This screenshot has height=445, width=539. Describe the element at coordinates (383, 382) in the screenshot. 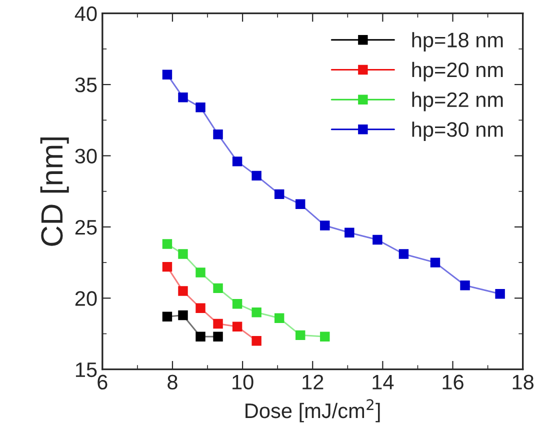

I see `x-tick-label: 14` at that location.